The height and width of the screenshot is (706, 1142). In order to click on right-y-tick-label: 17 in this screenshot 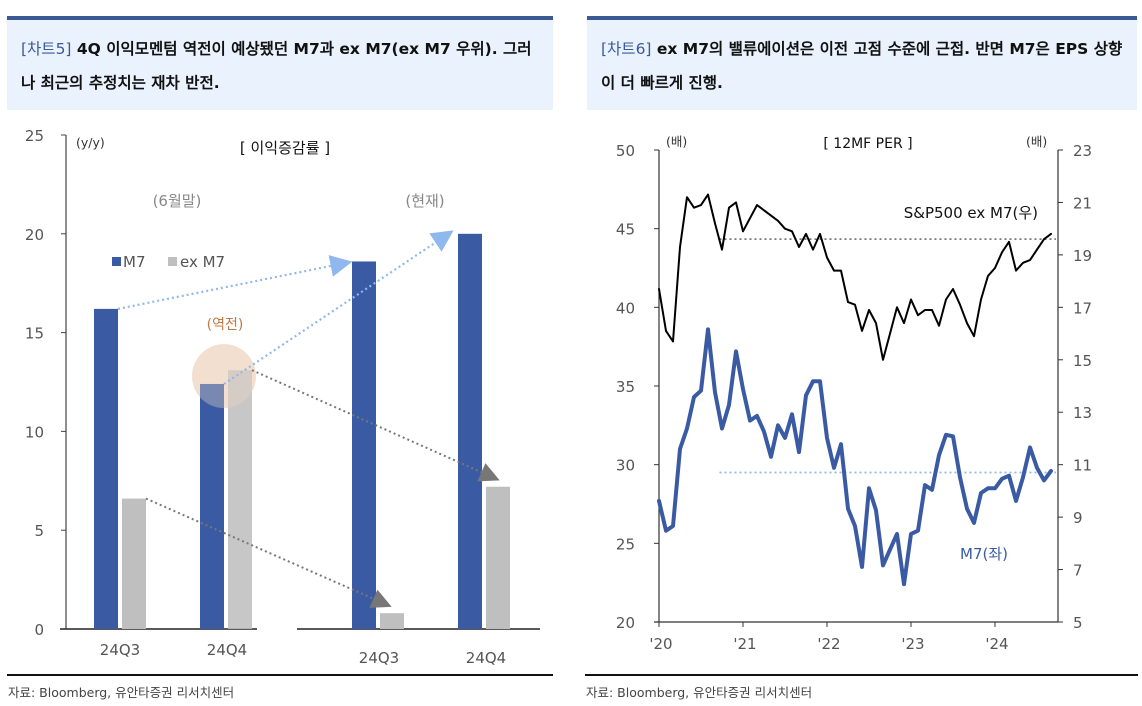, I will do `click(1082, 308)`.